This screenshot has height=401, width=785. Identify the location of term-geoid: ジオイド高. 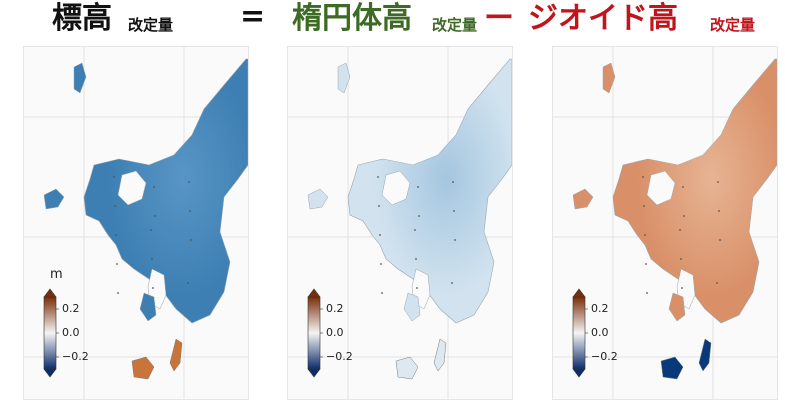
(603, 18).